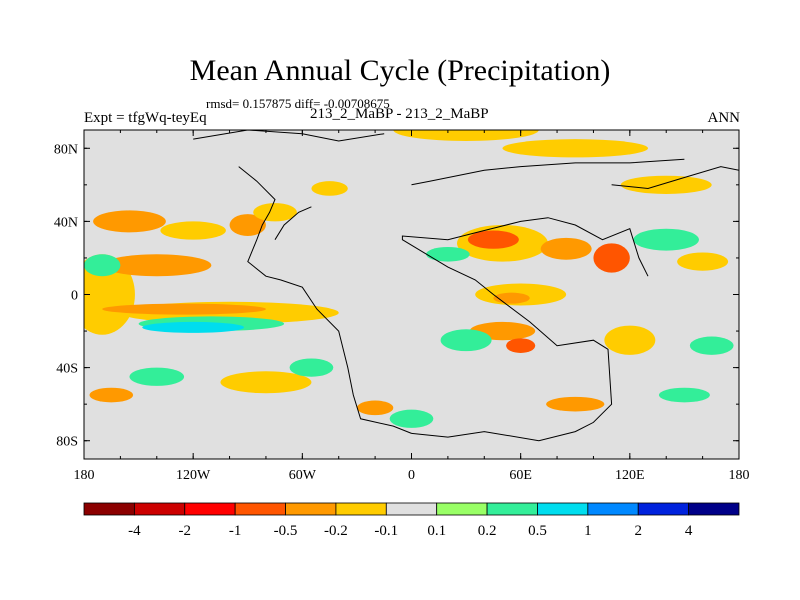 This screenshot has height=600, width=800. What do you see at coordinates (145, 118) in the screenshot?
I see `experiment-label: Expt = tfgWq-teyEq` at bounding box center [145, 118].